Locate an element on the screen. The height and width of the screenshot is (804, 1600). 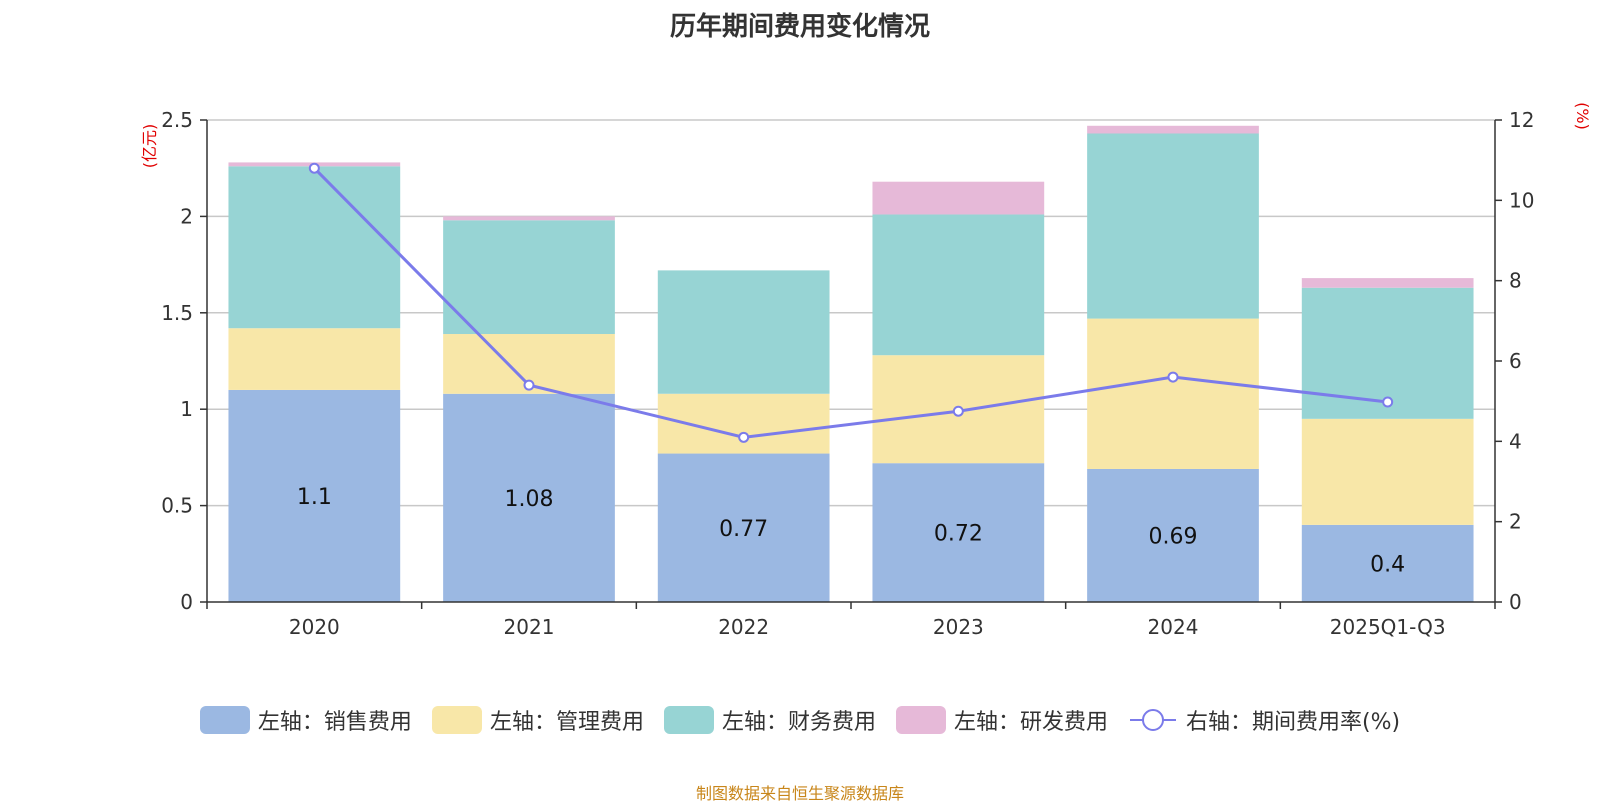
bar-value-label-c0: 1.1 is located at coordinates (314, 497).